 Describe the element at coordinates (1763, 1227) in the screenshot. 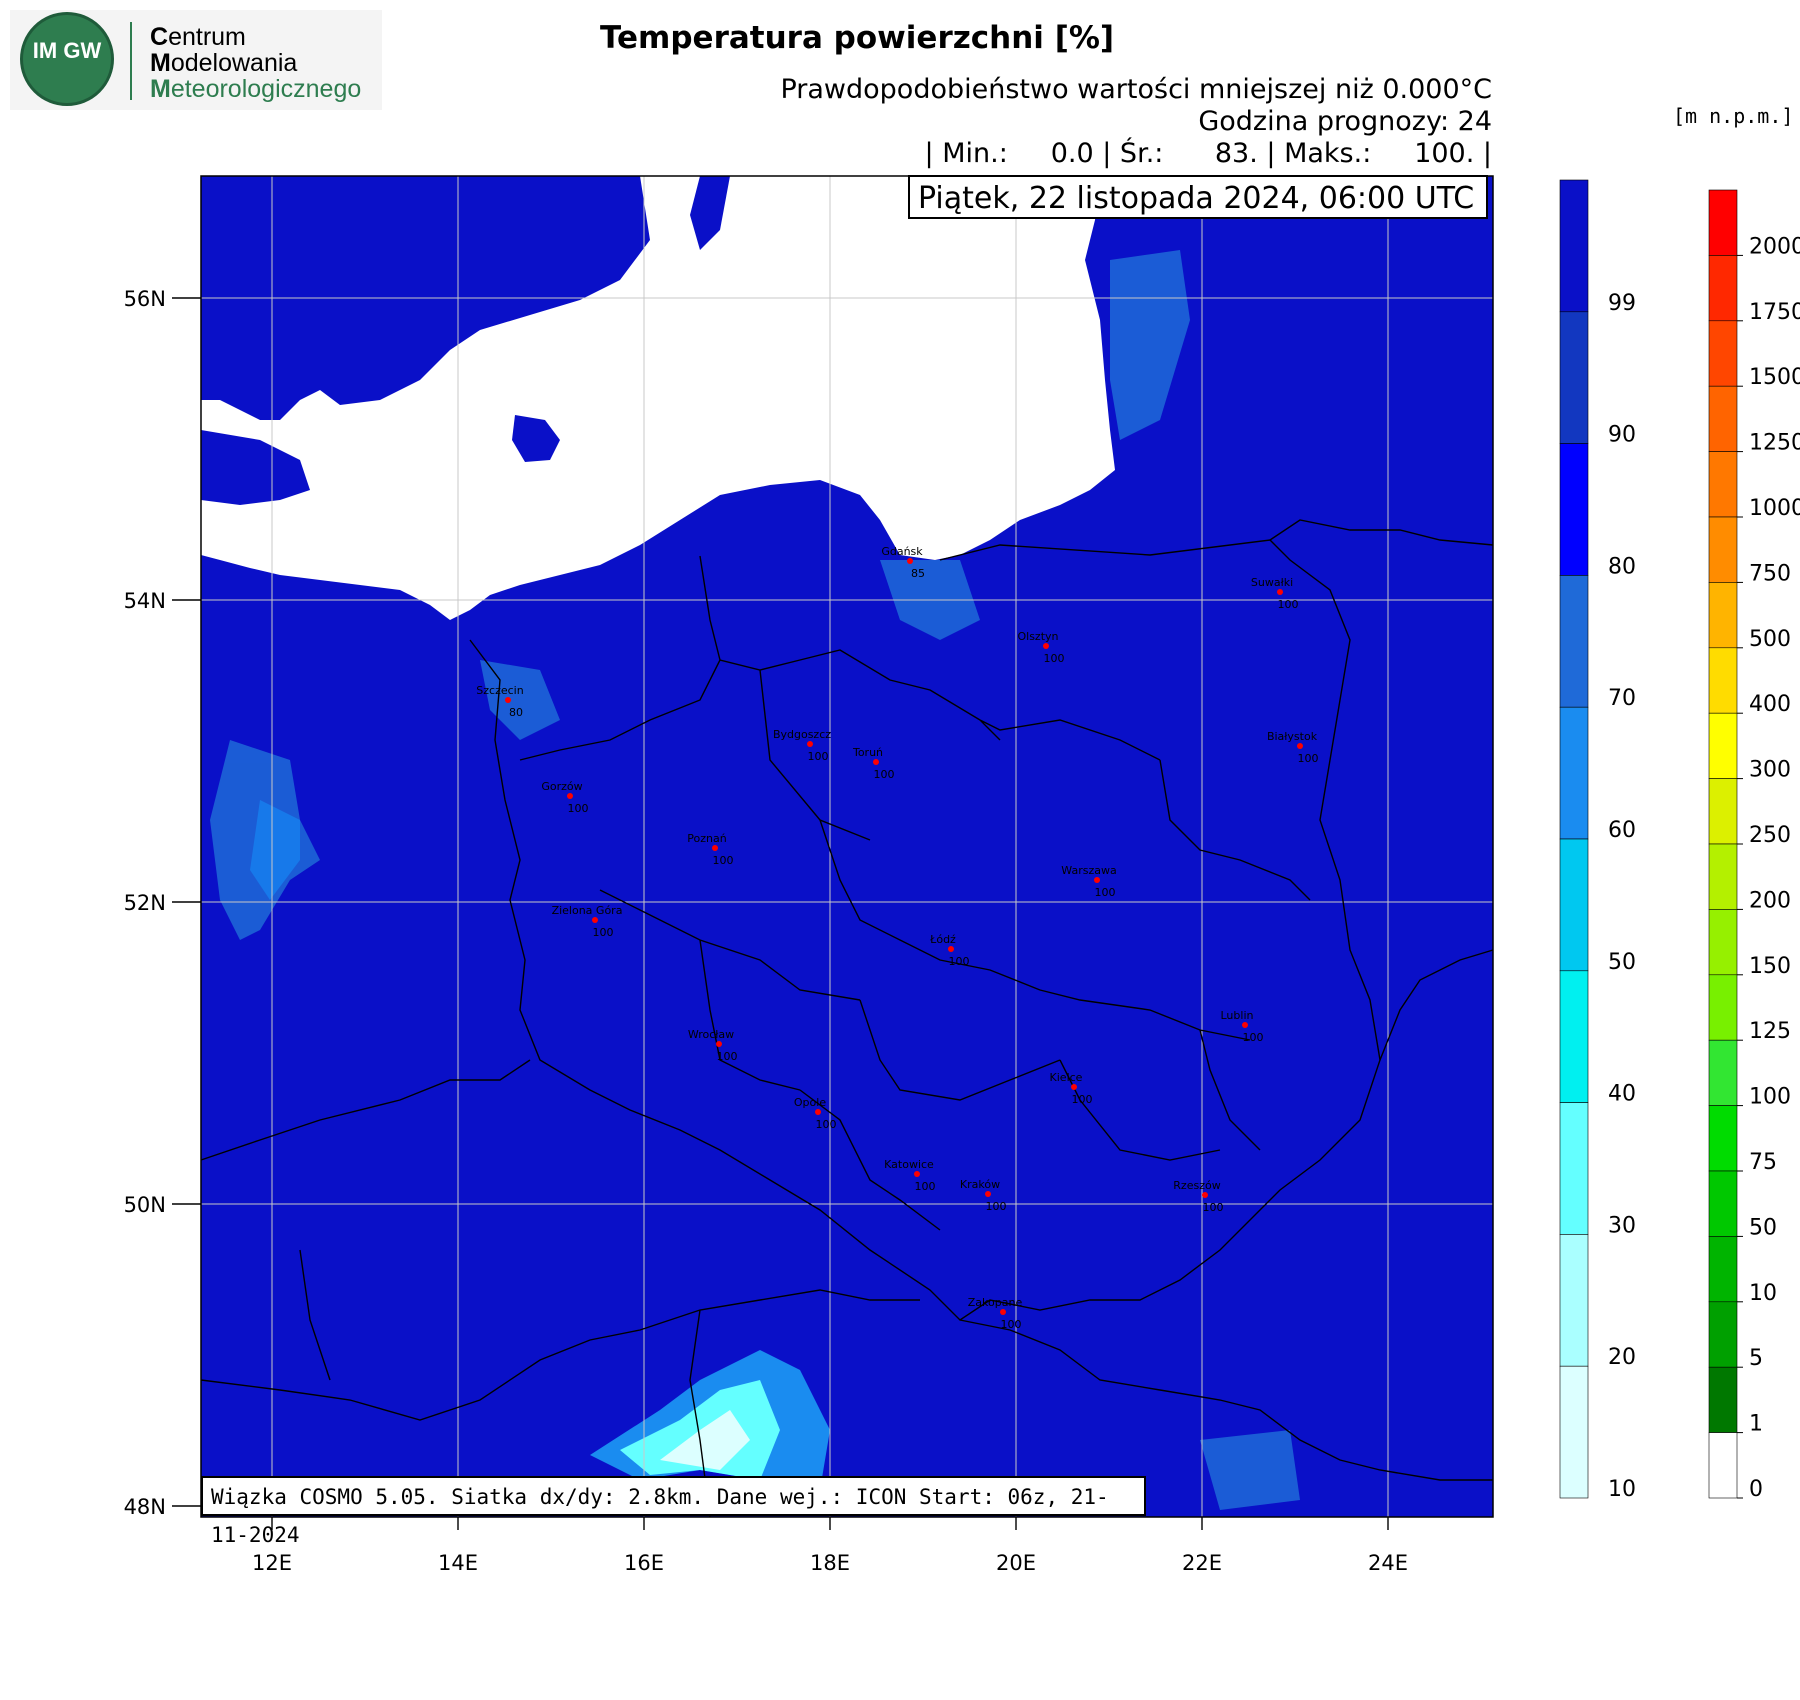

I see `elev-tick-label: 50` at that location.